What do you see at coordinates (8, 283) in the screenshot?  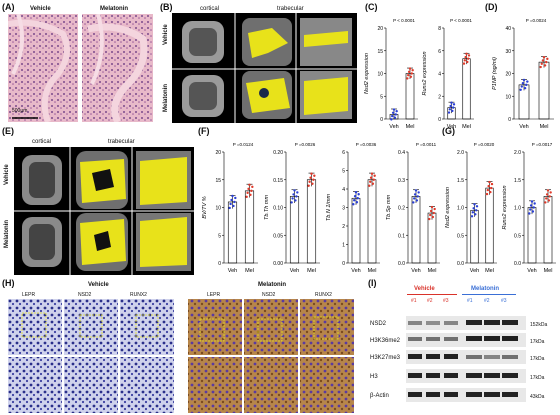 I see `panel-label-h: (H)` at bounding box center [8, 283].